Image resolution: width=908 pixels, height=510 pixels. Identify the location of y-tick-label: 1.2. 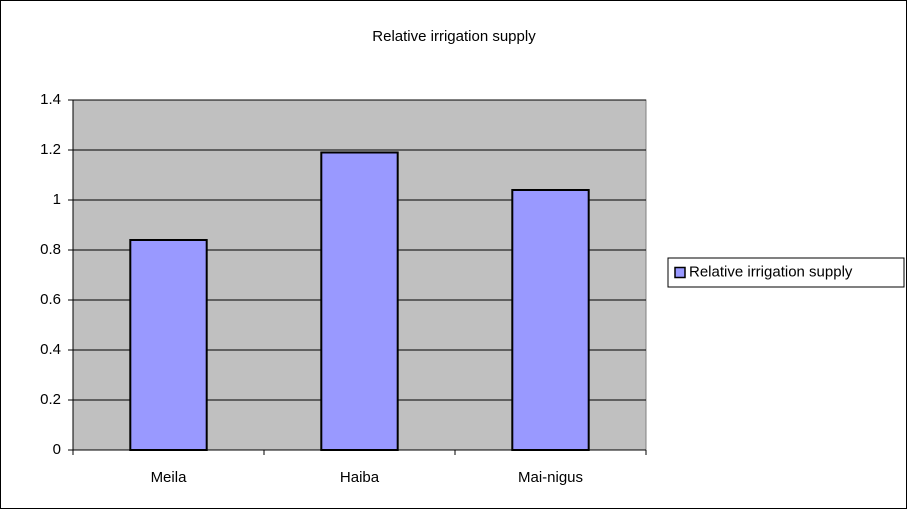
(50, 149).